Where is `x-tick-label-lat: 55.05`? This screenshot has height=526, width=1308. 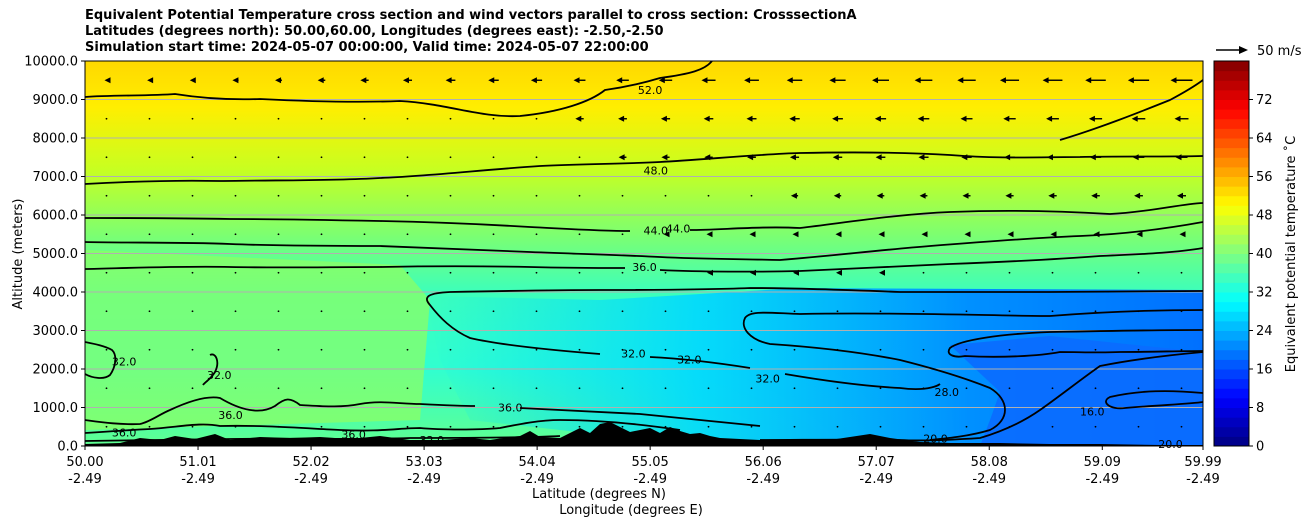
x-tick-label-lat: 55.05 is located at coordinates (650, 462).